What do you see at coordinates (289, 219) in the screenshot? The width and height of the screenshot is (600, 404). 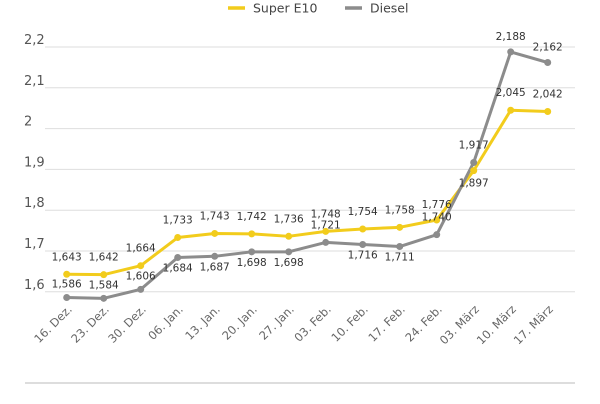 I see `data-label: 1,736` at bounding box center [289, 219].